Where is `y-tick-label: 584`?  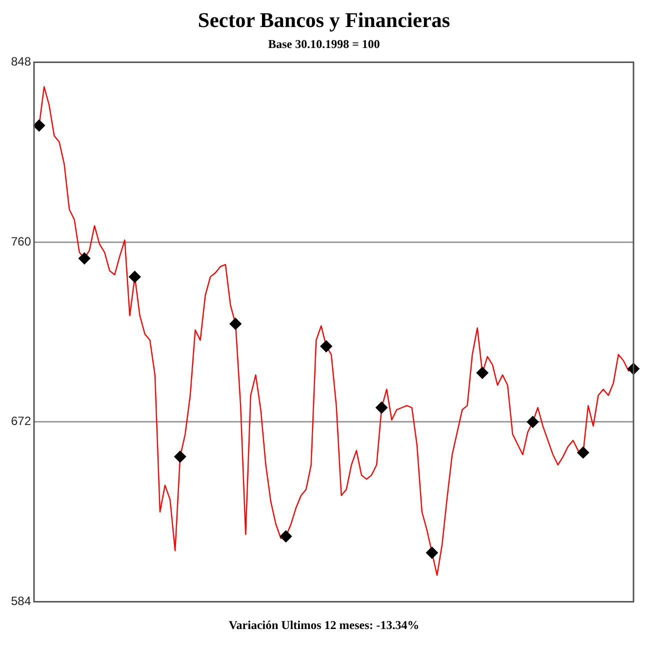 y-tick-label: 584 is located at coordinates (21, 601).